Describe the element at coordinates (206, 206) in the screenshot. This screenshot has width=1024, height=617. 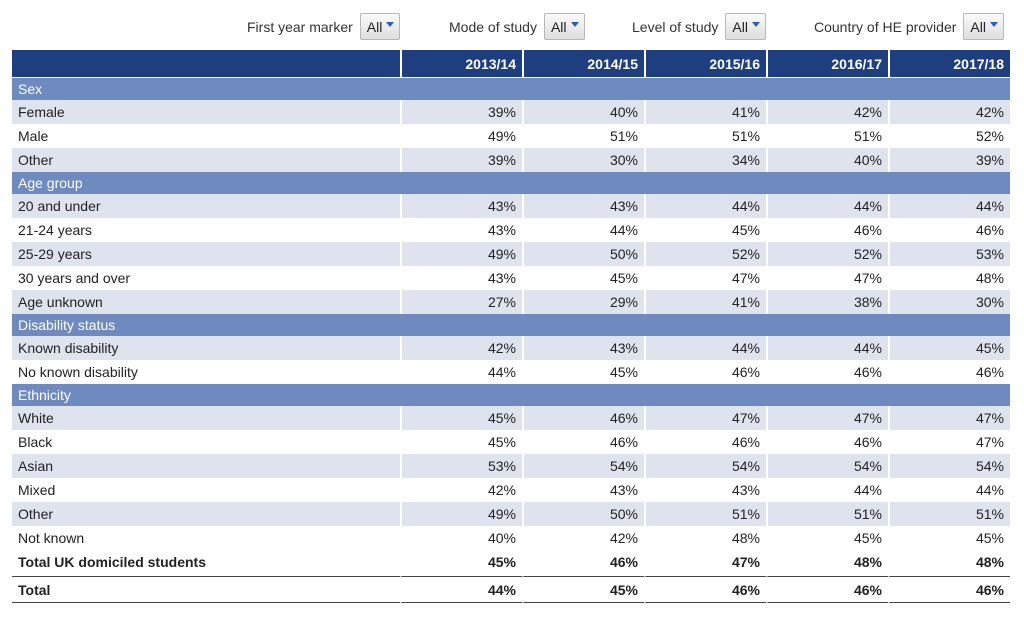
I see `row-label: 20 and under` at that location.